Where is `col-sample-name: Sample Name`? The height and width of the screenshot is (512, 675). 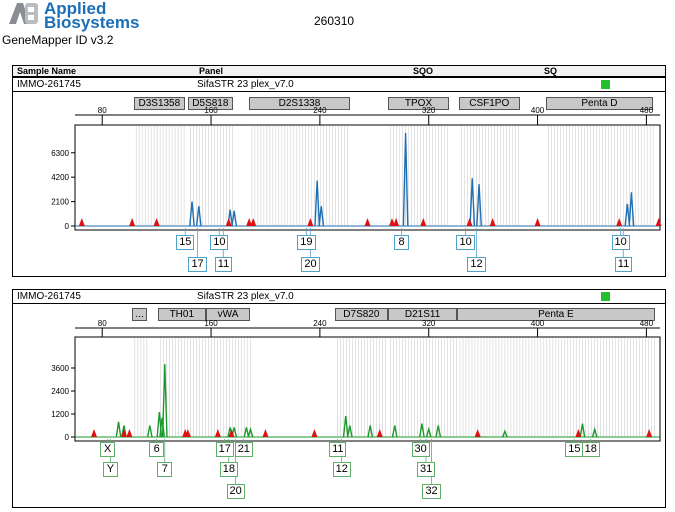
col-sample-name: Sample Name is located at coordinates (47, 71).